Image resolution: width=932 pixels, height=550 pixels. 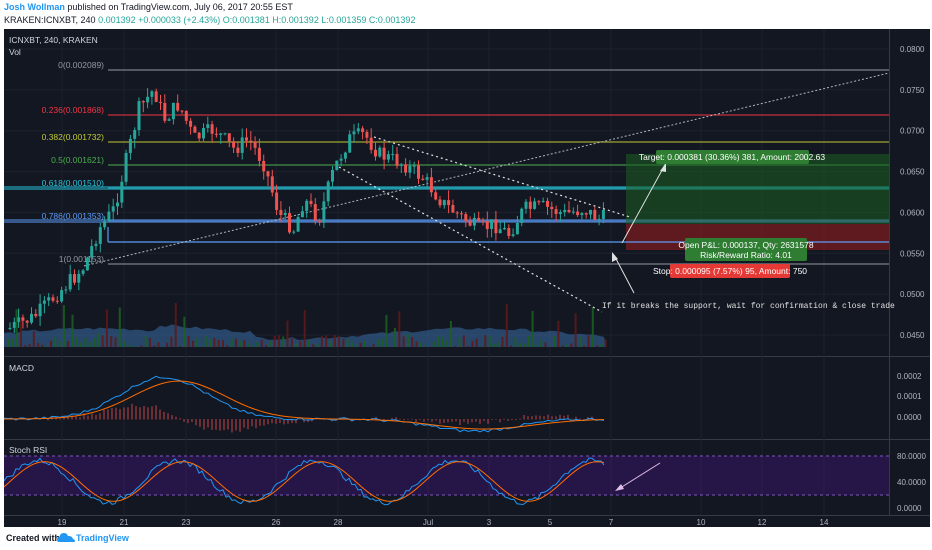 I want to click on annotation-arrow, so click(x=624, y=274).